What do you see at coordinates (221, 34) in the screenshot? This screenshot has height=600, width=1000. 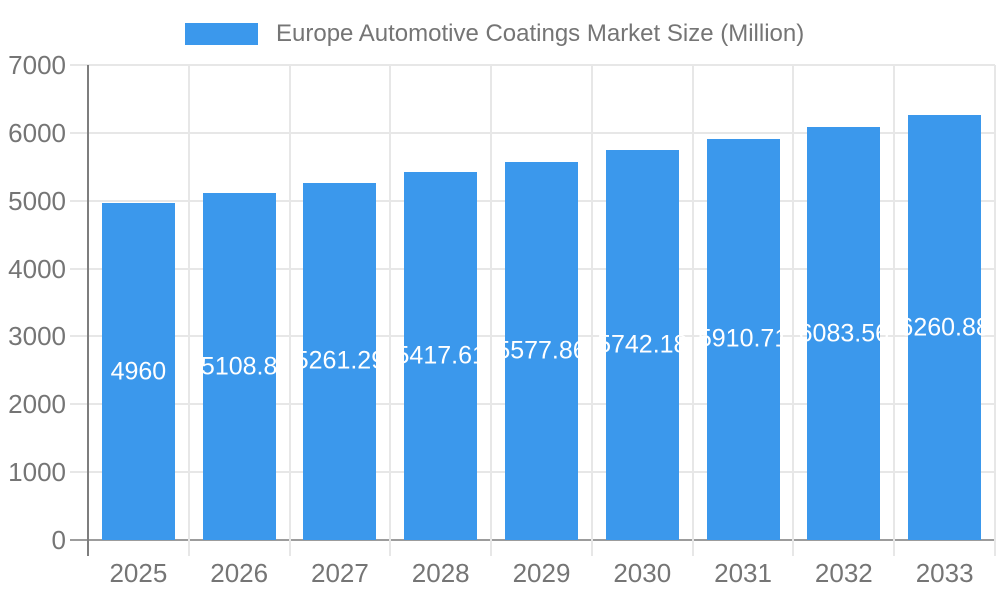 I see `legend-swatch` at bounding box center [221, 34].